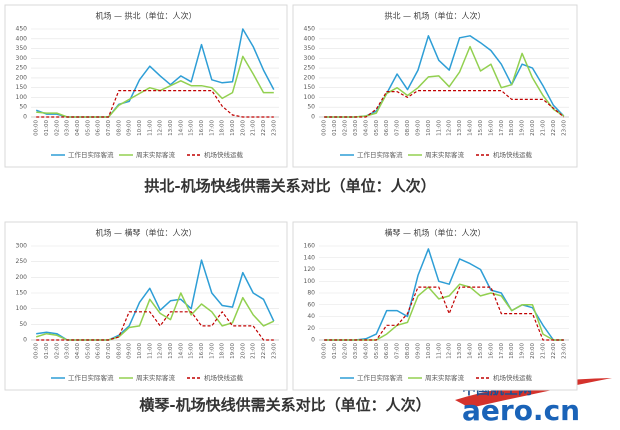  I want to click on chart-title: 机场 — 横琴（单位：人次）, so click(145, 233).